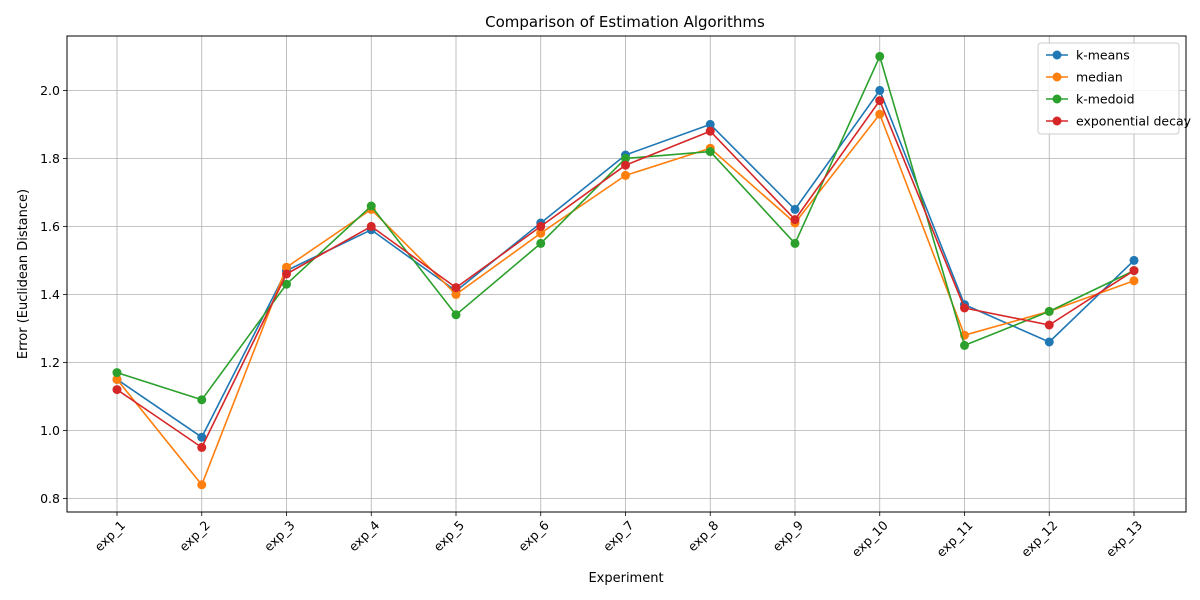 The height and width of the screenshot is (600, 1200). What do you see at coordinates (279, 536) in the screenshot?
I see `x-tick-label: exp_3` at bounding box center [279, 536].